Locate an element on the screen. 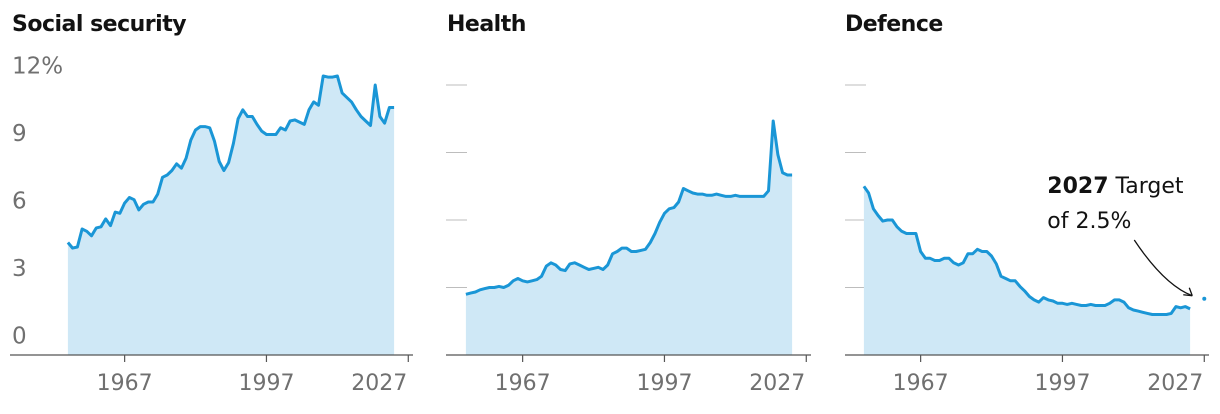  y-tick-label: 12% is located at coordinates (37, 67).